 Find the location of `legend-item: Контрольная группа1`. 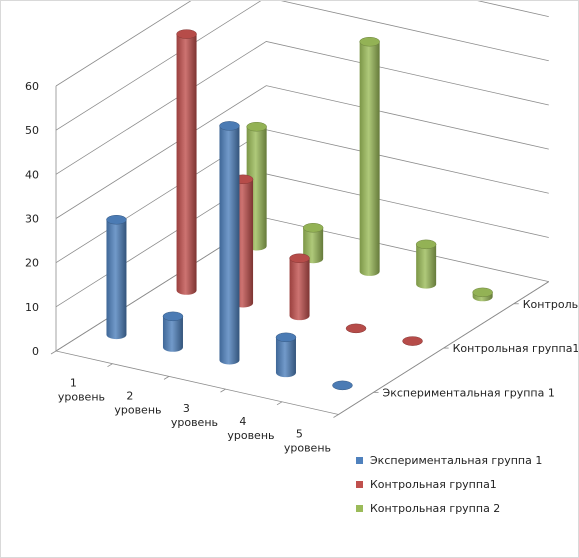

legend-item: Контрольная группа1 is located at coordinates (463, 484).